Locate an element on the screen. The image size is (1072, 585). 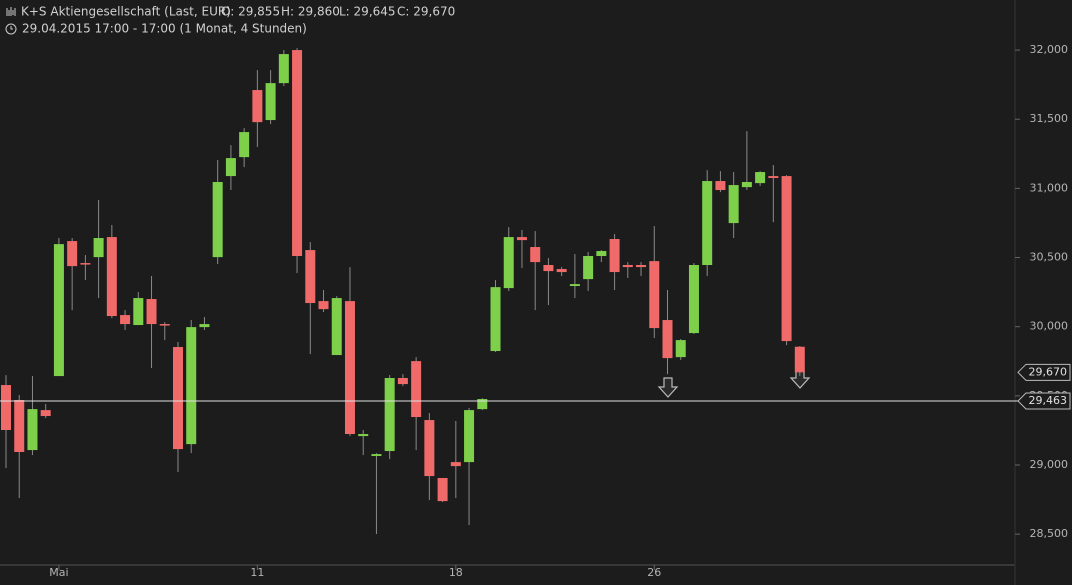
x-tick-label: 26 is located at coordinates (654, 572).